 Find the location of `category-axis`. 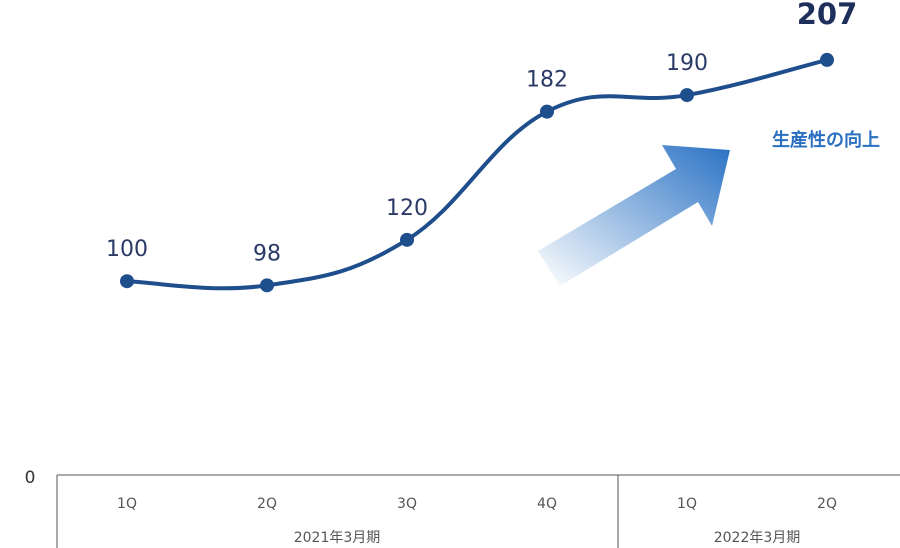

category-axis is located at coordinates (478, 511).